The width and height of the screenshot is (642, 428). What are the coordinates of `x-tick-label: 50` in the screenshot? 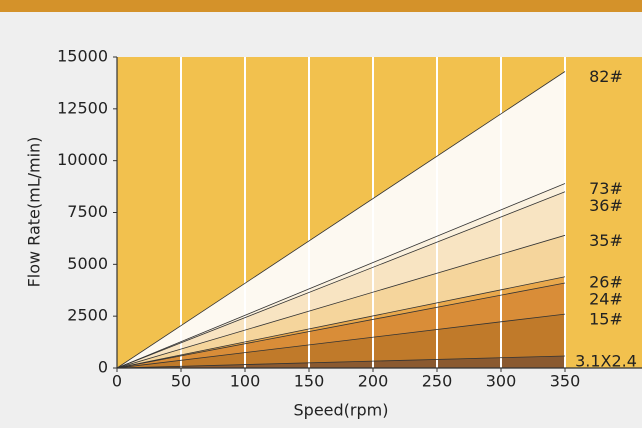 It's located at (181, 381).